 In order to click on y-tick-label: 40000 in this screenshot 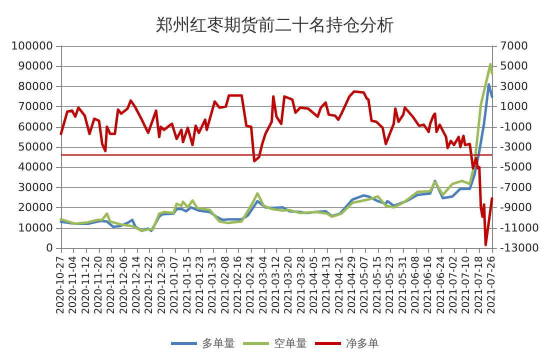, I will do `click(35, 167)`.